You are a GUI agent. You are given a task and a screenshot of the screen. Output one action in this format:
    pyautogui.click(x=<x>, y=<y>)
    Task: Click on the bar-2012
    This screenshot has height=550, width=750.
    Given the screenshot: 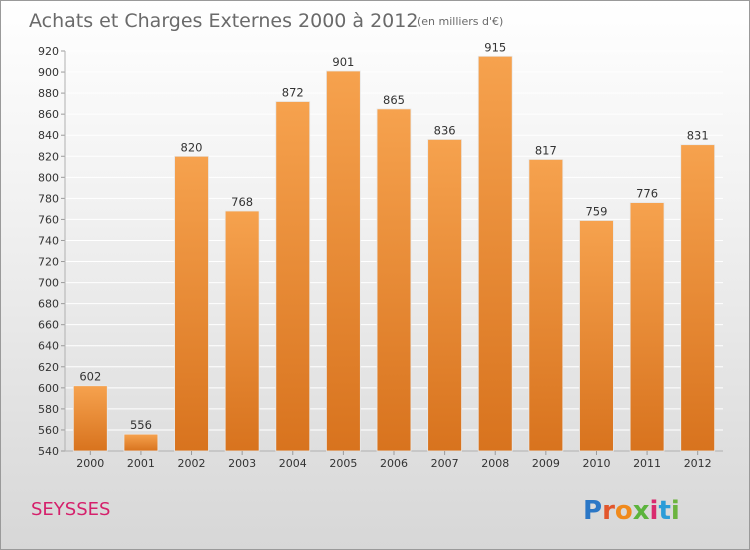 What is the action you would take?
    pyautogui.click(x=698, y=298)
    